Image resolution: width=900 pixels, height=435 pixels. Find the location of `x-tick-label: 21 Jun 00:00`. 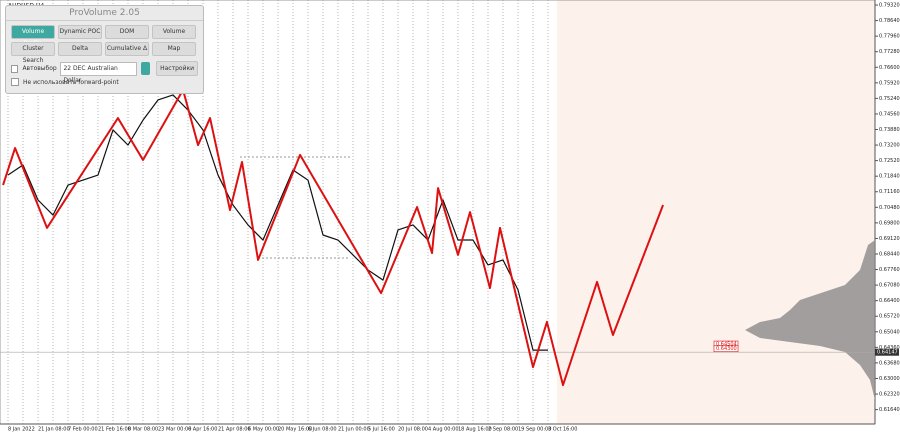

x-tick-label: 21 Jun 00:00 is located at coordinates (354, 430).